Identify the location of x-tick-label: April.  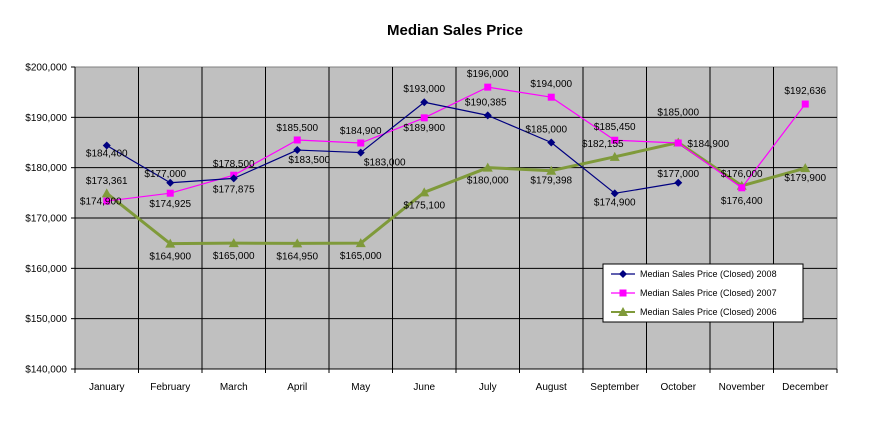
(297, 387).